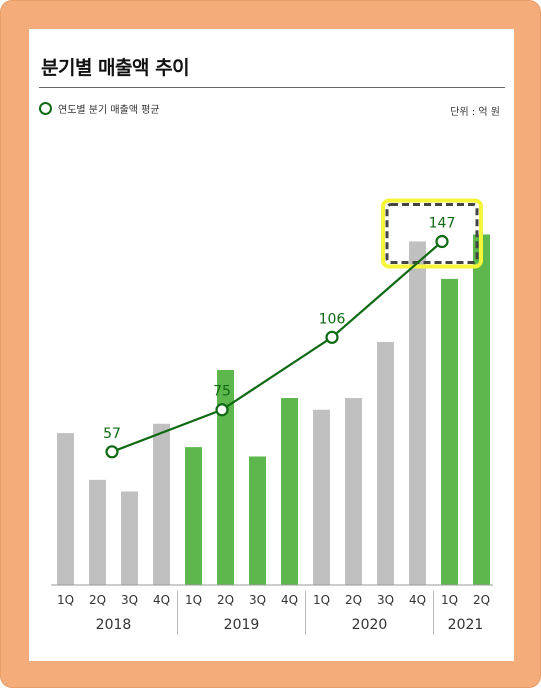 The image size is (541, 688). I want to click on quarter-label-3: 3Q, so click(129, 600).